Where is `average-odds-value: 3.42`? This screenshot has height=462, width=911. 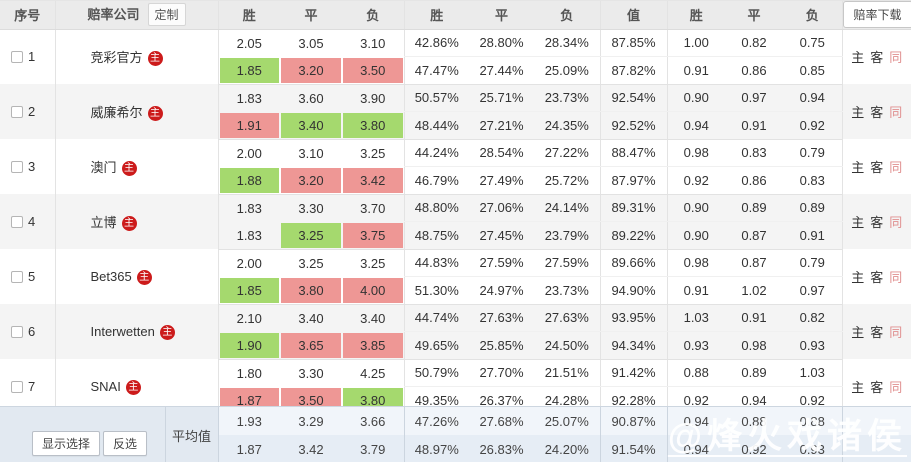
average-odds-value: 3.42 is located at coordinates (311, 448).